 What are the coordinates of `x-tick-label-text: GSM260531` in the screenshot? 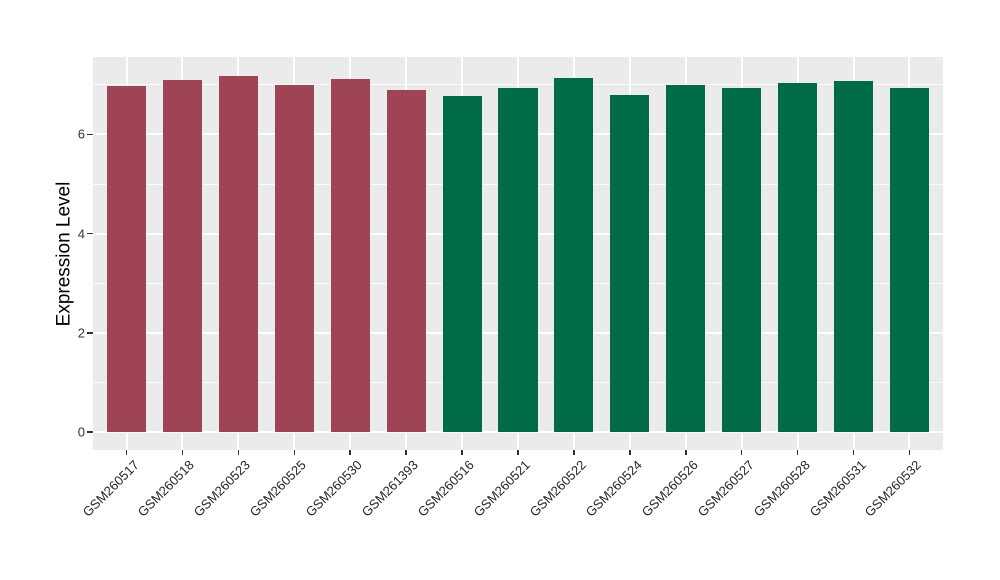 It's located at (837, 488).